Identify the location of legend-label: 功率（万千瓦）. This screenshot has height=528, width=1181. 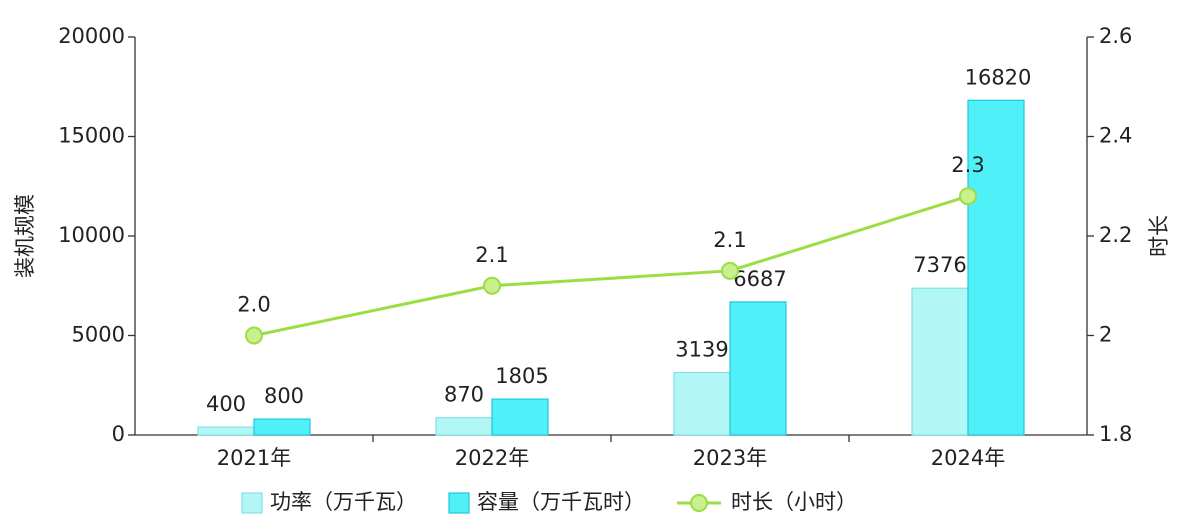
(343, 502).